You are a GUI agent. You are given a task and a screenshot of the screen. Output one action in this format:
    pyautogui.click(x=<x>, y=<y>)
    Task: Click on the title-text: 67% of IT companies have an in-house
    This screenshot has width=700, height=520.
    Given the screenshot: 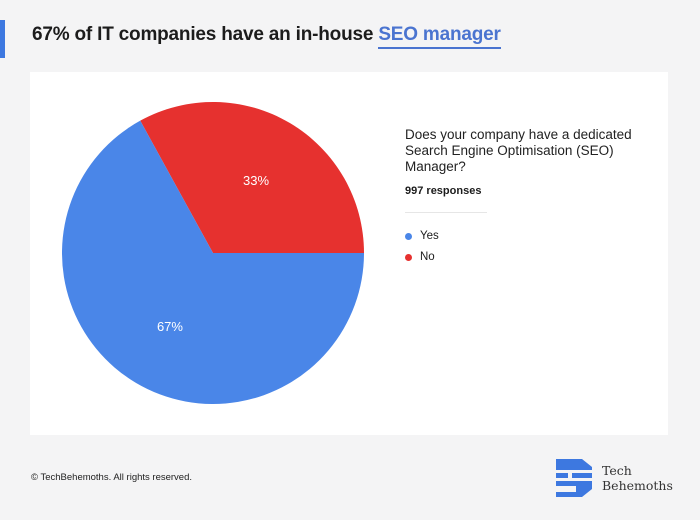 What is the action you would take?
    pyautogui.click(x=205, y=34)
    